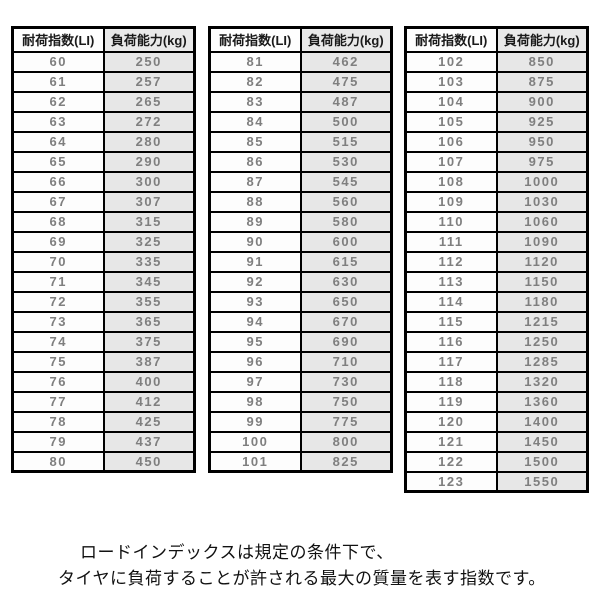  Describe the element at coordinates (542, 401) in the screenshot. I see `cell-load-capacity: 1360` at that location.